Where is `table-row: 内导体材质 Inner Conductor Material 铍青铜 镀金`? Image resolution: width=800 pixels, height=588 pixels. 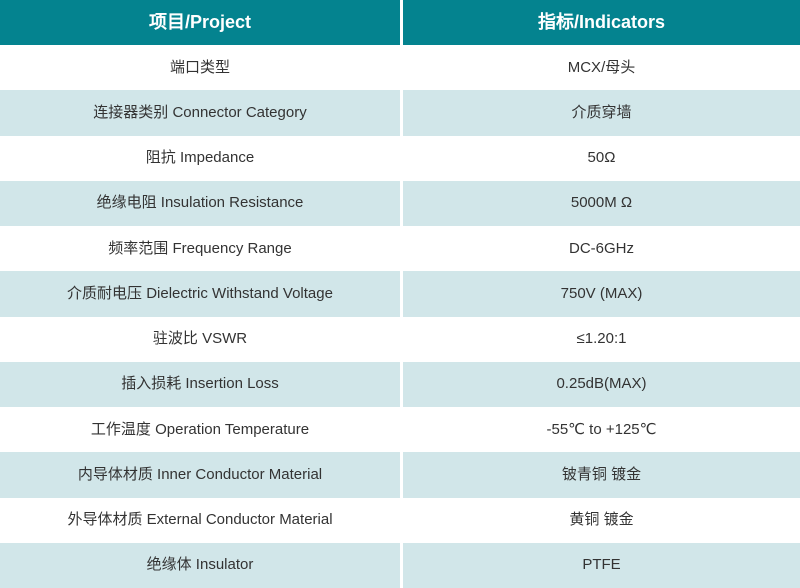
table-row: 内导体材质 Inner Conductor Material 铍青铜 镀金 is located at coordinates (400, 475).